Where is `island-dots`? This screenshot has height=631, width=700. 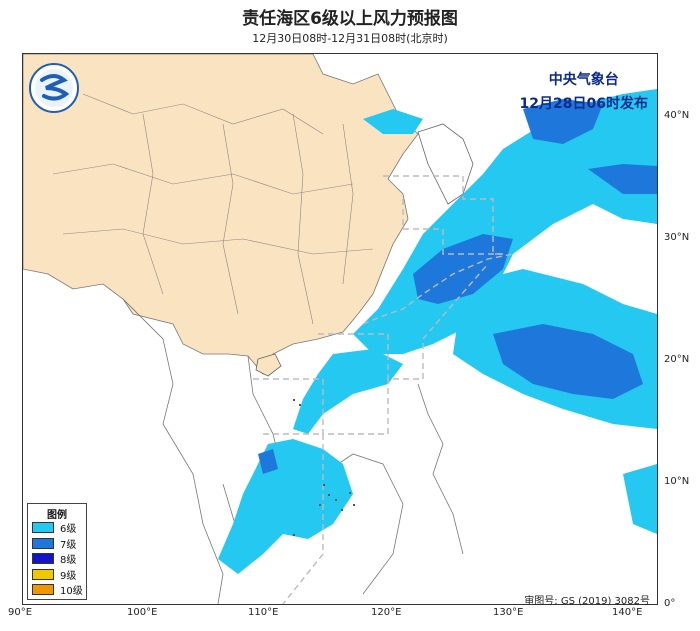
island-dots is located at coordinates (324, 467).